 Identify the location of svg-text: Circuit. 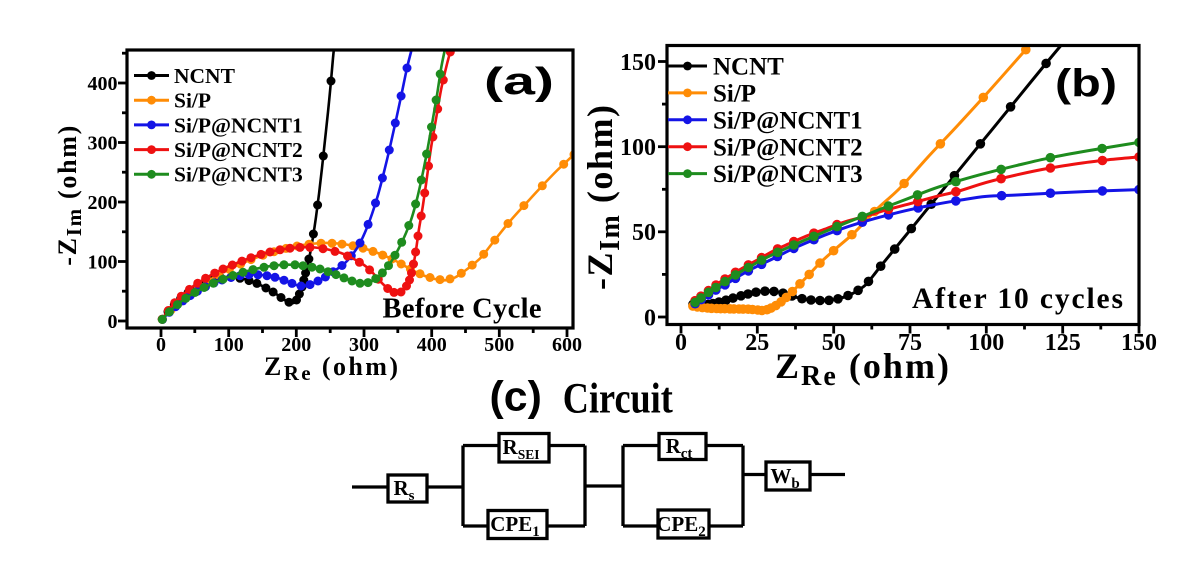
(618, 399).